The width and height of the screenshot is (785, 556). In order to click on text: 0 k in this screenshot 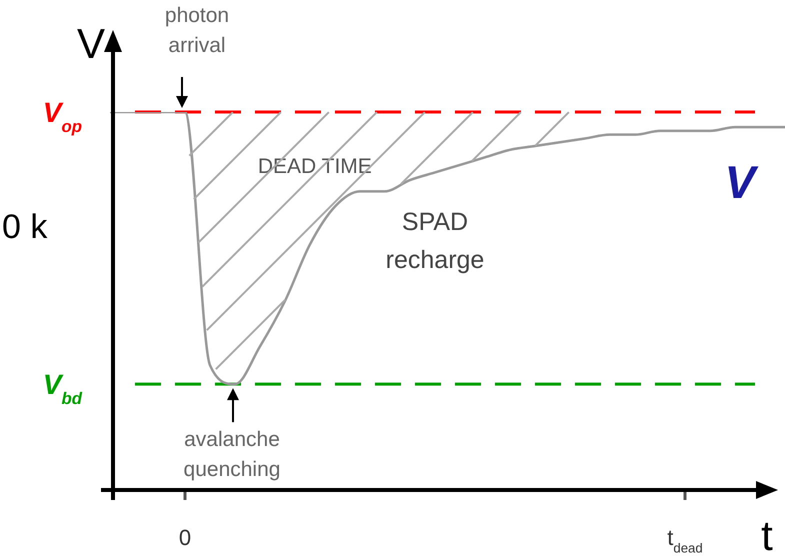, I will do `click(25, 227)`.